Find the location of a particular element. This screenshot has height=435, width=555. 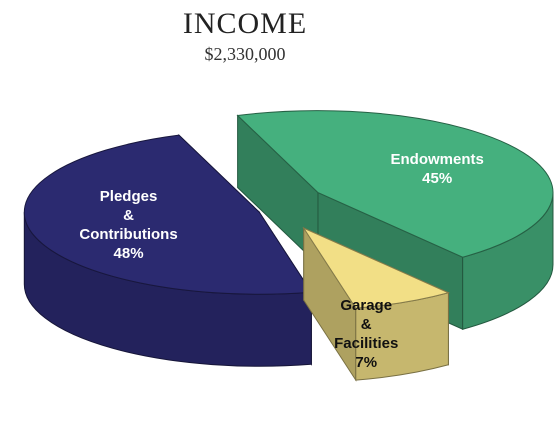

chart-subtitle: $2,330,000 is located at coordinates (245, 54).